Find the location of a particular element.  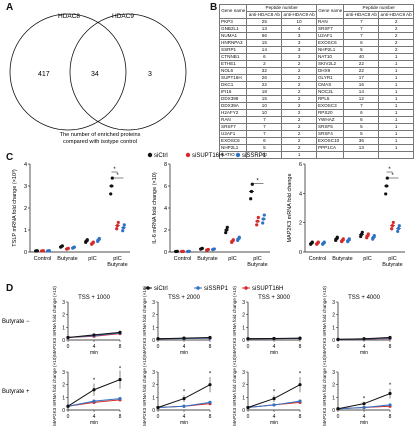

peptide-cell-right: 12 is located at coordinates (361, 99).